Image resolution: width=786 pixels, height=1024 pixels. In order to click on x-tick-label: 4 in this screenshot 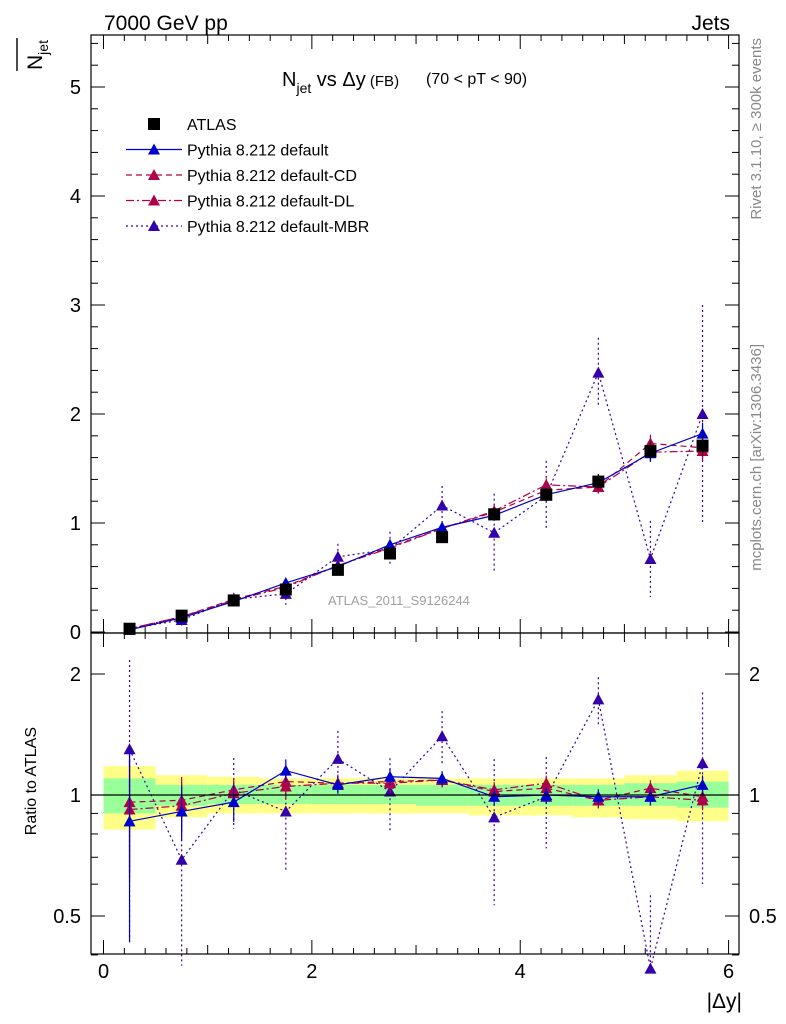, I will do `click(520, 972)`.